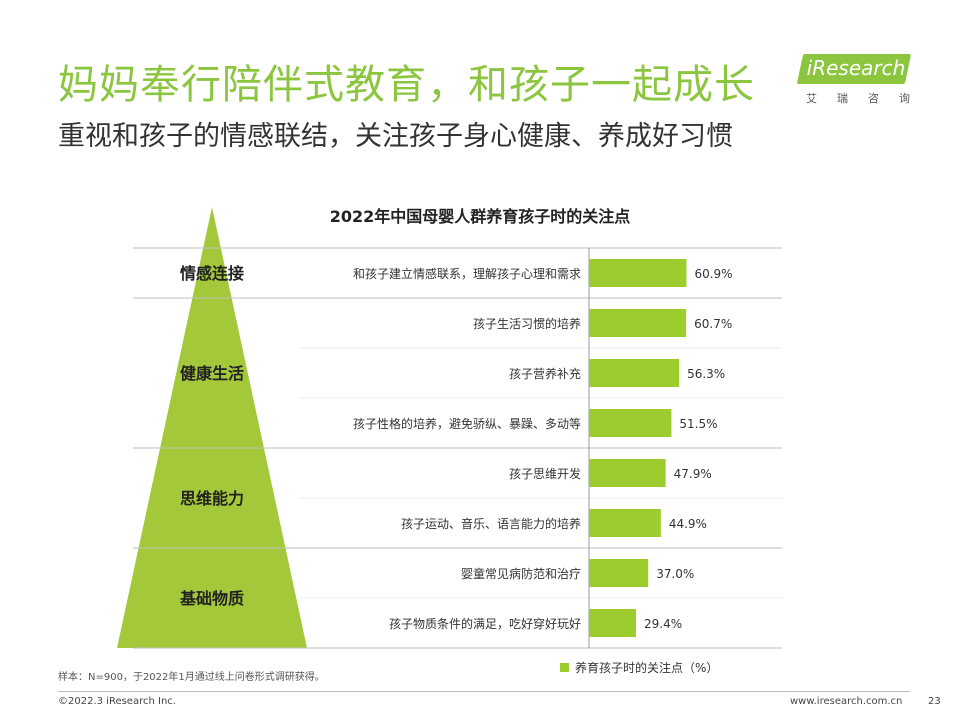  Describe the element at coordinates (842, 98) in the screenshot. I see `logo-sub-char: 瑞` at that location.